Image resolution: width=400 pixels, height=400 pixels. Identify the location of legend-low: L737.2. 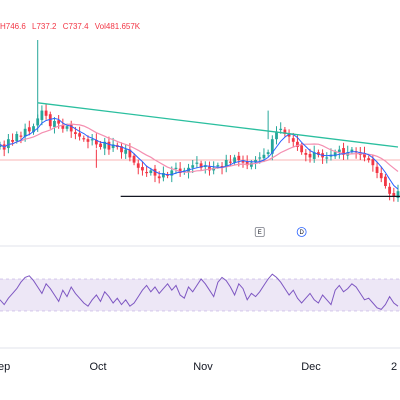
(44, 26).